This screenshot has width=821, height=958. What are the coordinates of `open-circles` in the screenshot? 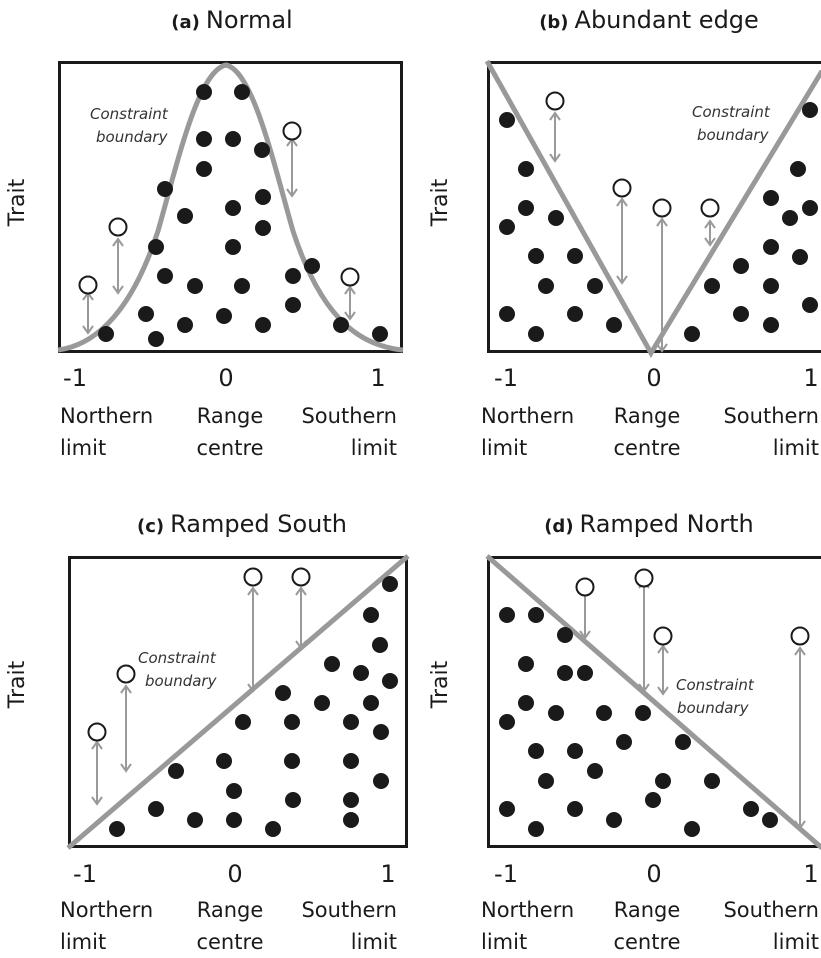 It's located at (693, 607).